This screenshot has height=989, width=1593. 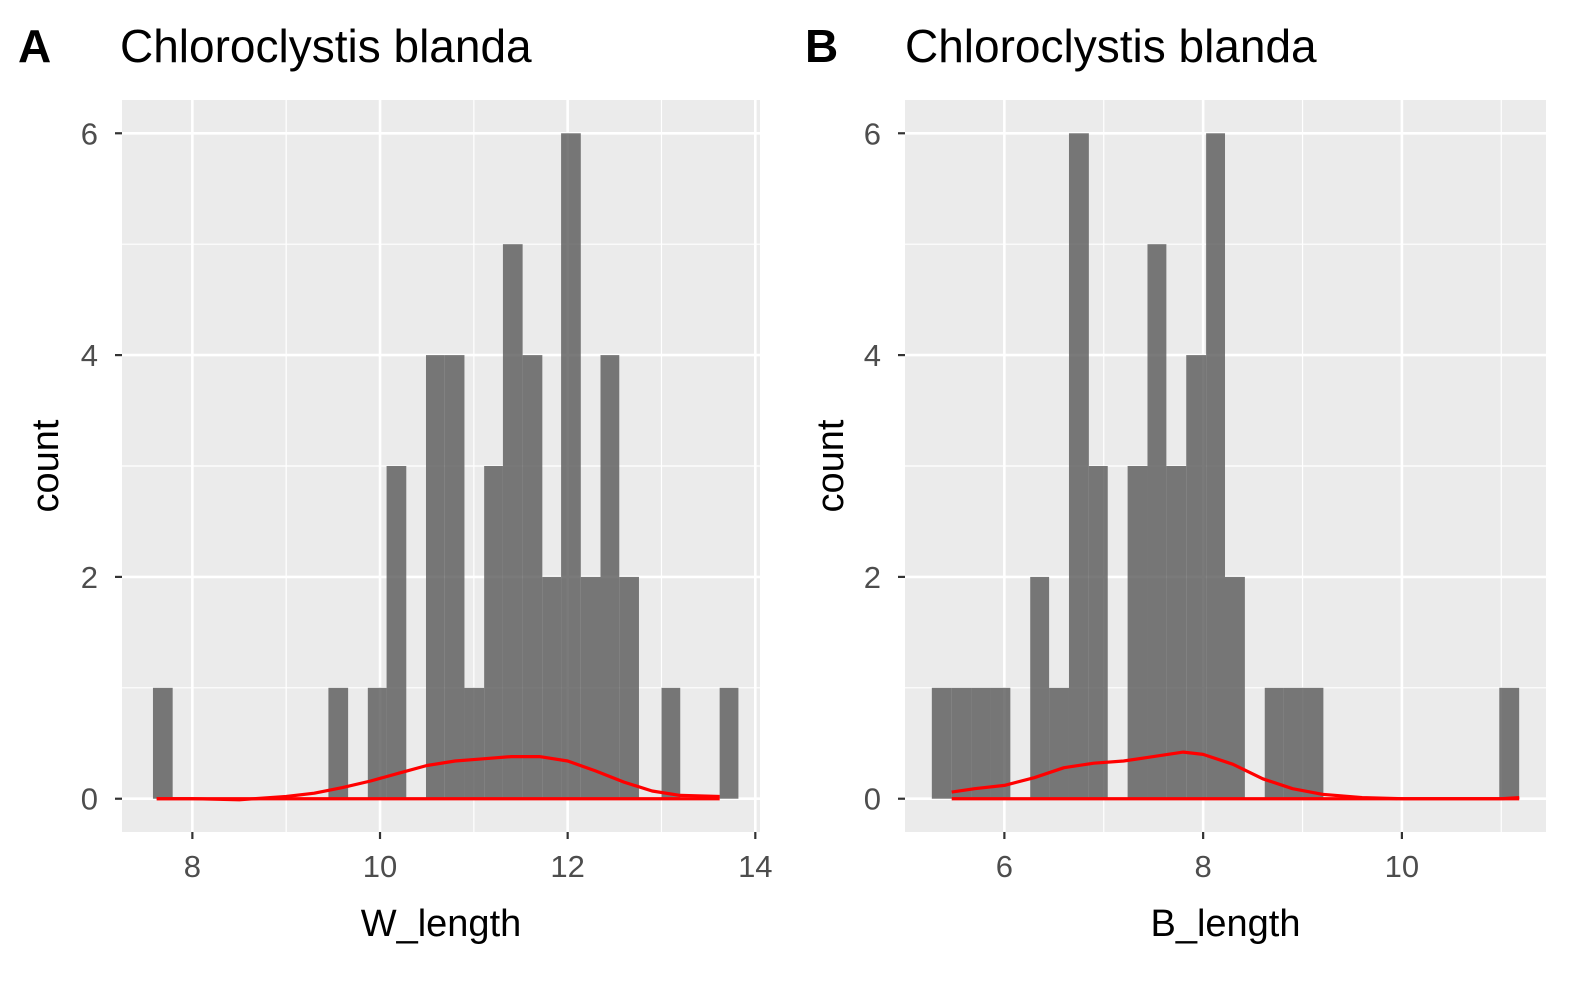 What do you see at coordinates (1004, 866) in the screenshot?
I see `x-tick-label: 6` at bounding box center [1004, 866].